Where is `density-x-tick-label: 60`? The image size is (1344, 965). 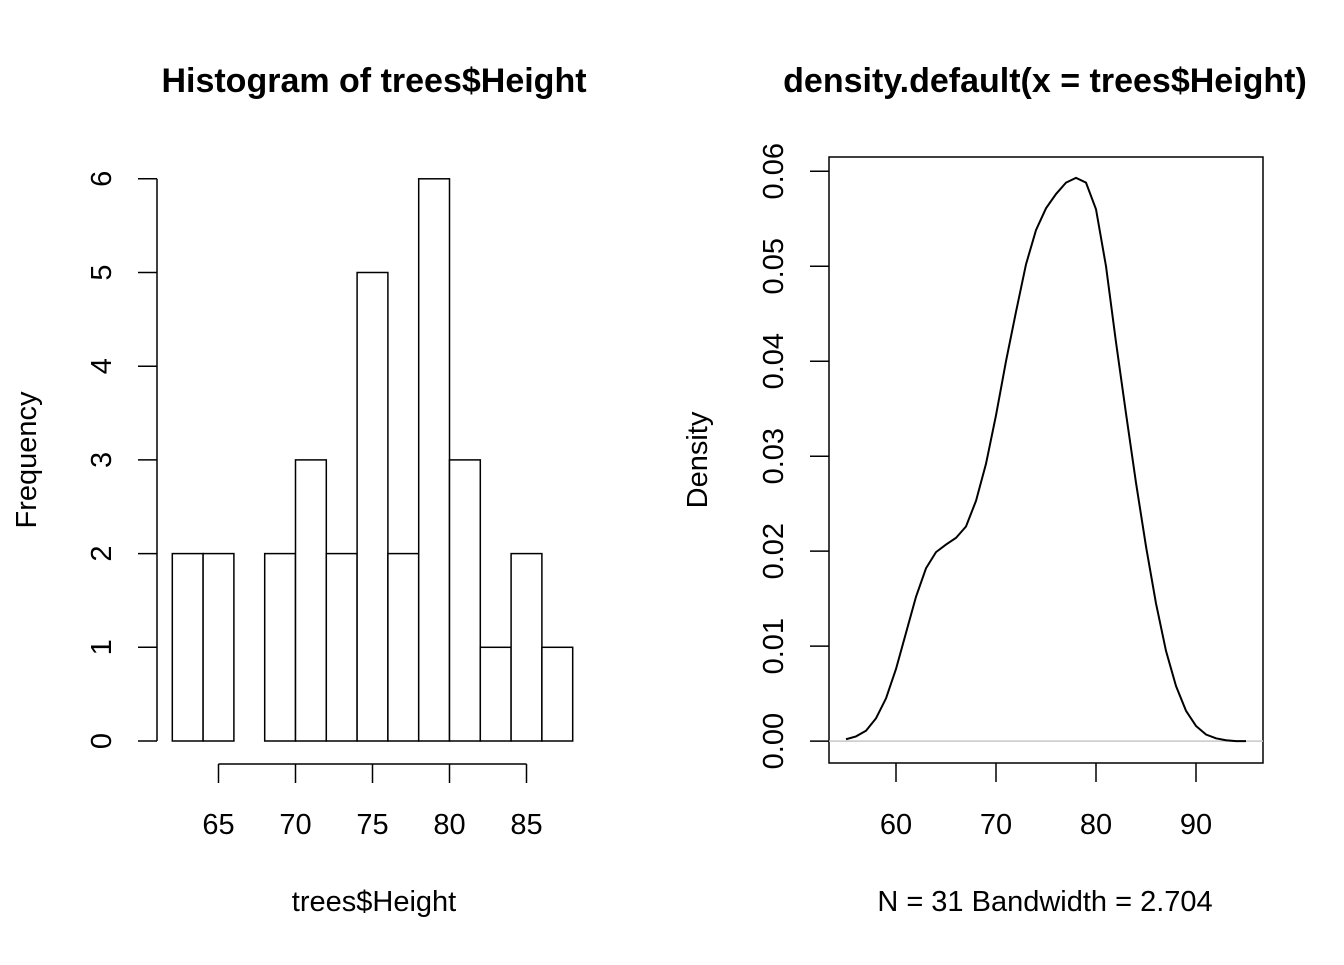
density-x-tick-label: 60 is located at coordinates (896, 825).